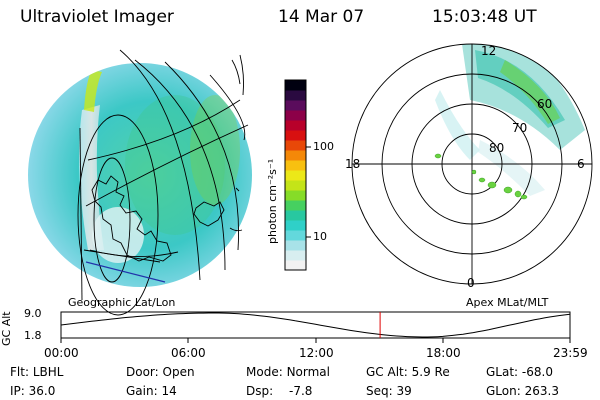 This screenshot has width=600, height=400. I want to click on aurora-spots, so click(481, 176).